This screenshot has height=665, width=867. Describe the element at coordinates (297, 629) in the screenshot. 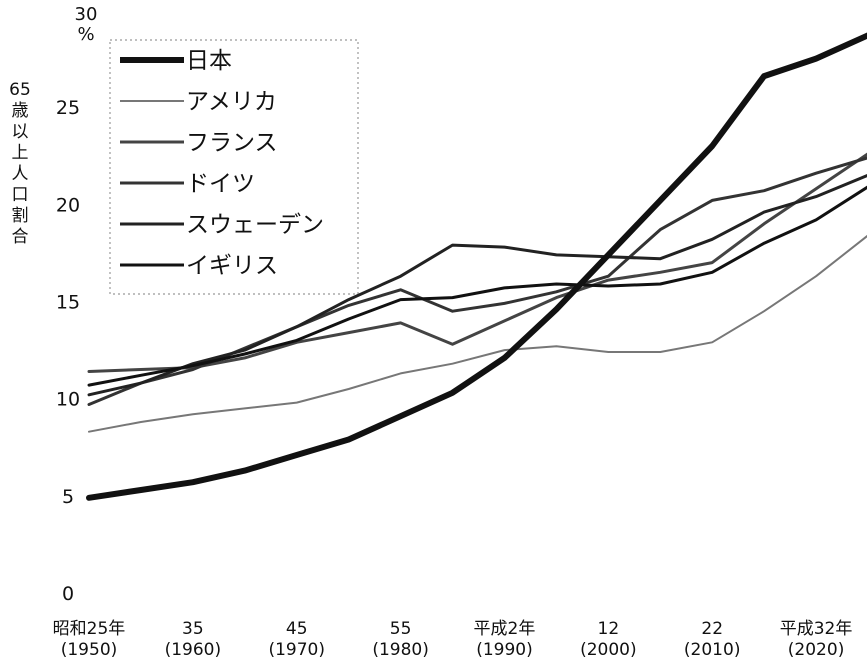

I see `x-tick-label: 45` at that location.